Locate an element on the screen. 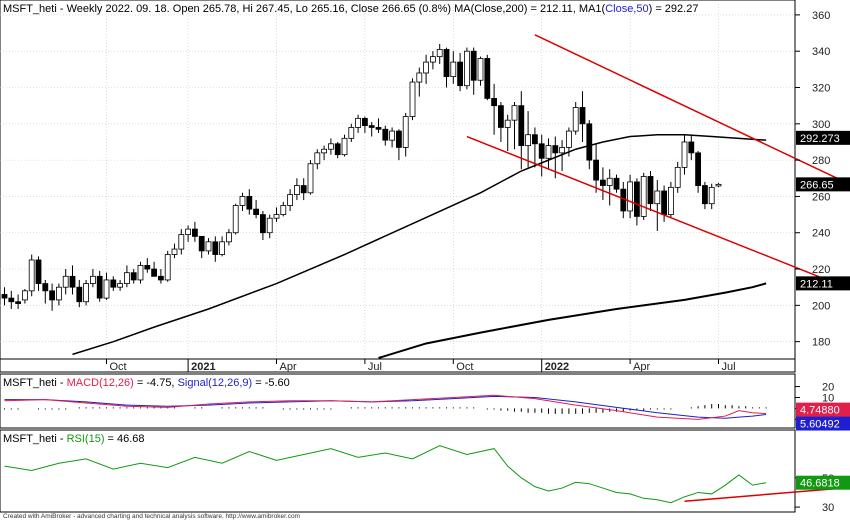 This screenshot has height=520, width=850. price-tag-1-text: 266.65 is located at coordinates (817, 185).